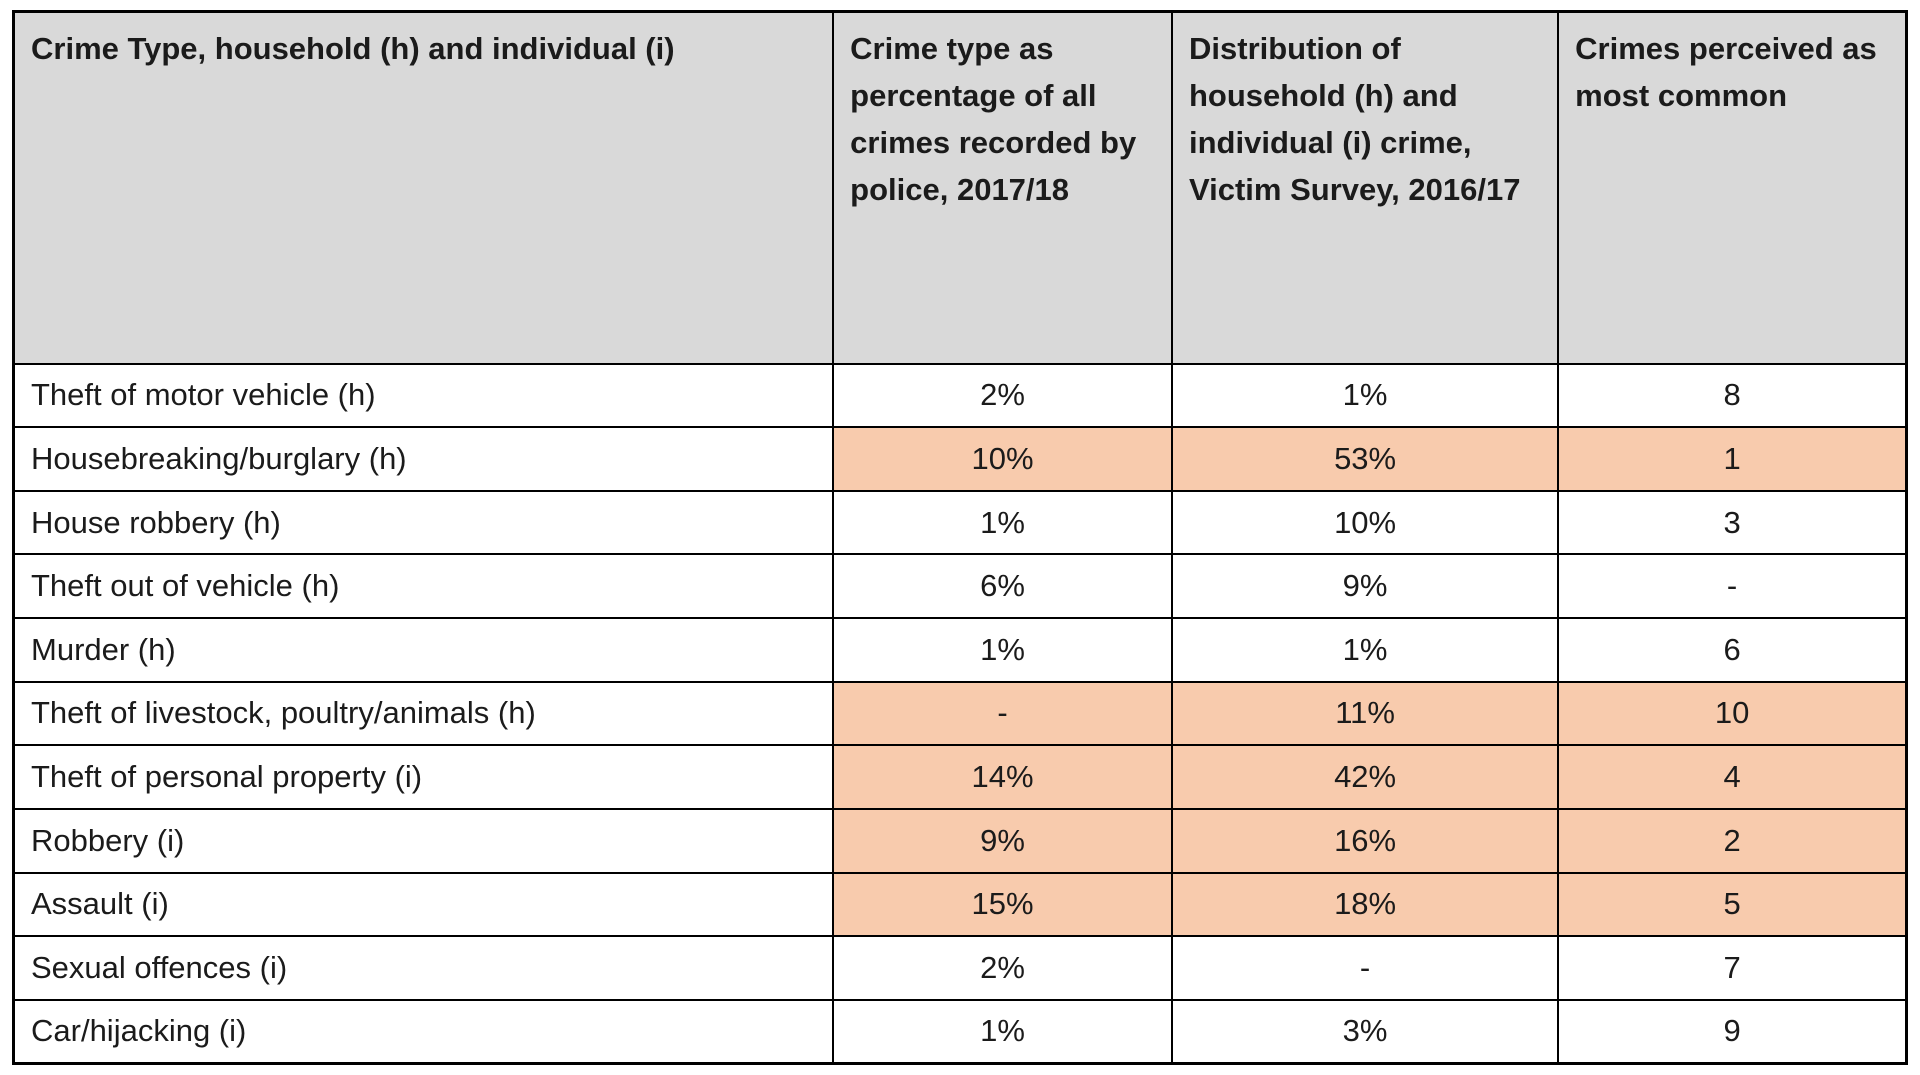  I want to click on crime-type-cell: House robbery (h), so click(423, 522).